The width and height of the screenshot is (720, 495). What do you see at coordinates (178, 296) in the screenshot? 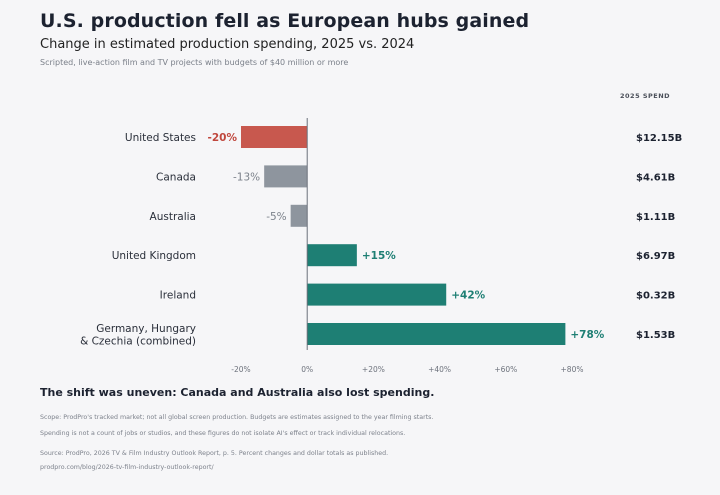
I see `category-label: Ireland` at bounding box center [178, 296].